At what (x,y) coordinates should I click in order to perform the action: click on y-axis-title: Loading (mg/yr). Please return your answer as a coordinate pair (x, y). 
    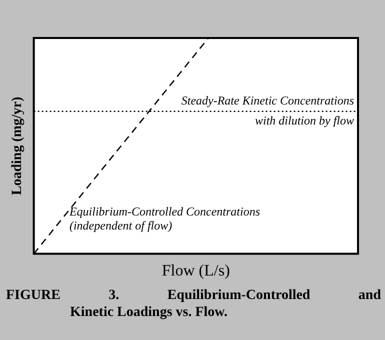
    Looking at the image, I should click on (18, 146).